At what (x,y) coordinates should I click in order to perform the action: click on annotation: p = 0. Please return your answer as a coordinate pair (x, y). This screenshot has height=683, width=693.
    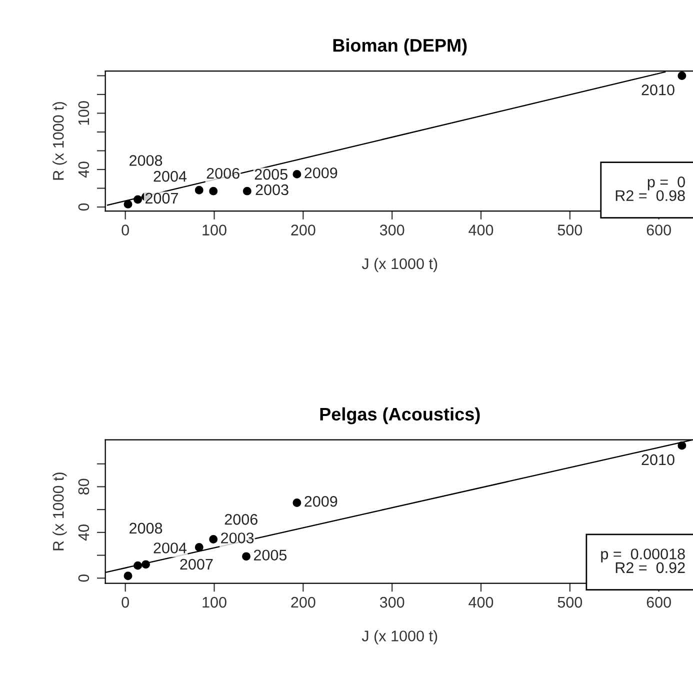
    Looking at the image, I should click on (666, 183).